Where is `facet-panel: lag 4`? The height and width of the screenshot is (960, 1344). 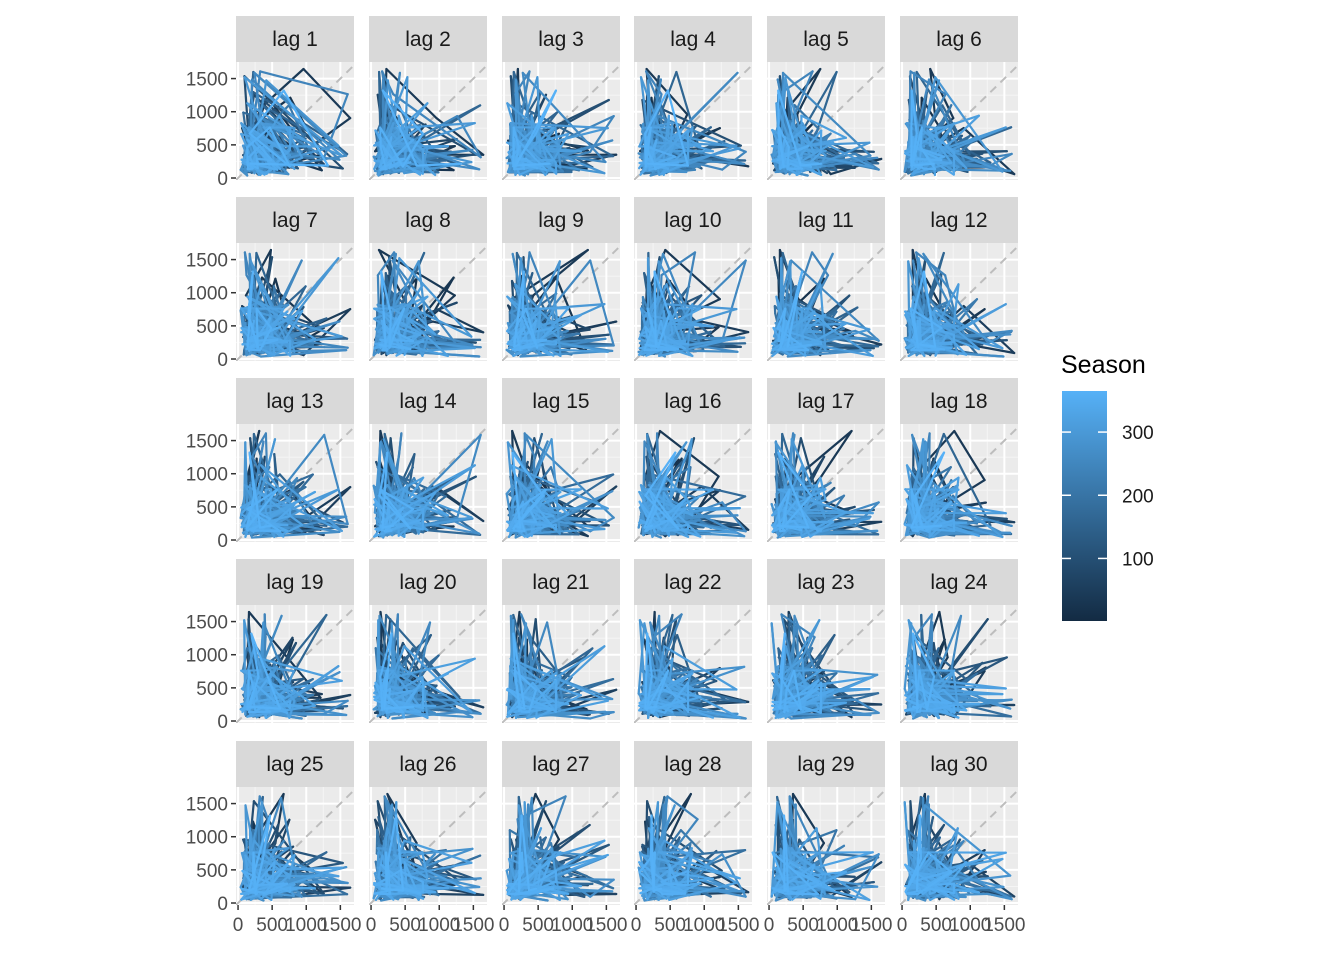 facet-panel: lag 4 is located at coordinates (693, 98).